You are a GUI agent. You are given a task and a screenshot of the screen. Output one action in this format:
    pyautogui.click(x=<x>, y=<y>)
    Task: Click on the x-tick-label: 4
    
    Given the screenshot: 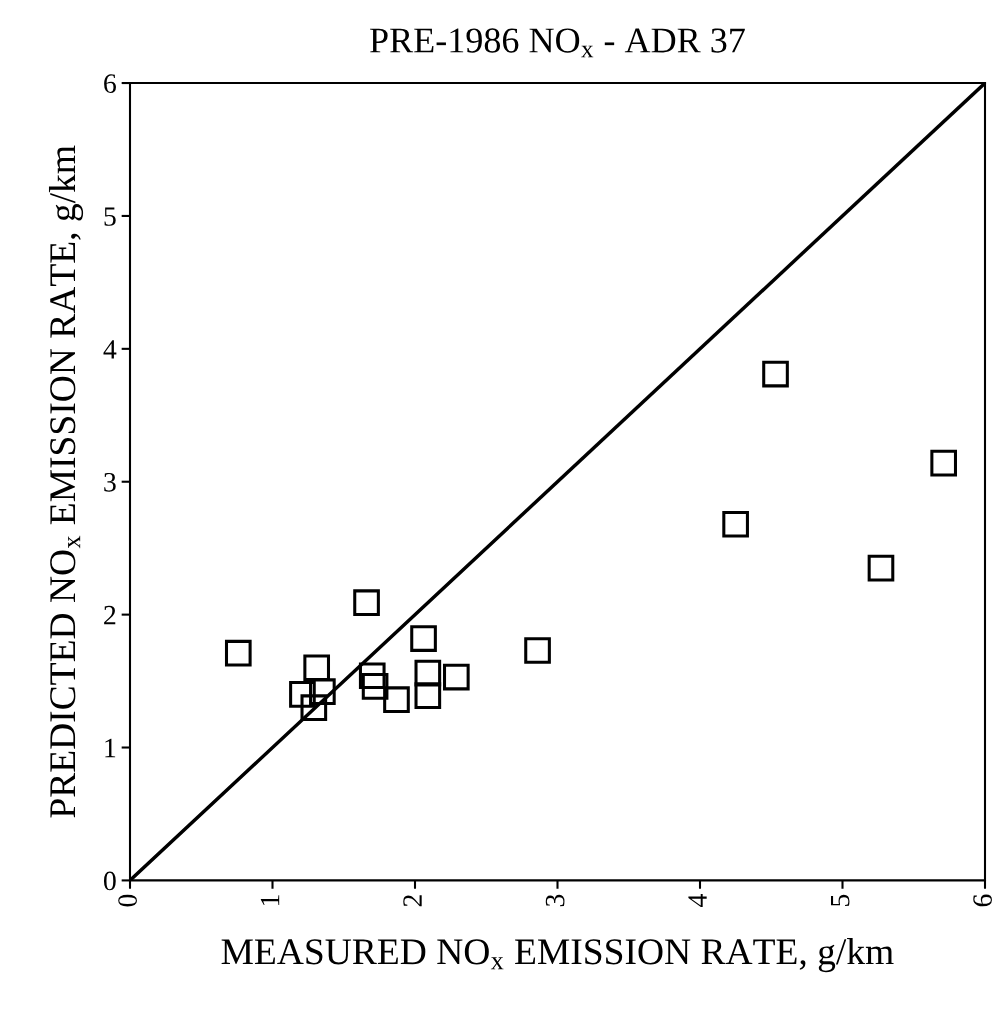 What is the action you would take?
    pyautogui.click(x=697, y=900)
    